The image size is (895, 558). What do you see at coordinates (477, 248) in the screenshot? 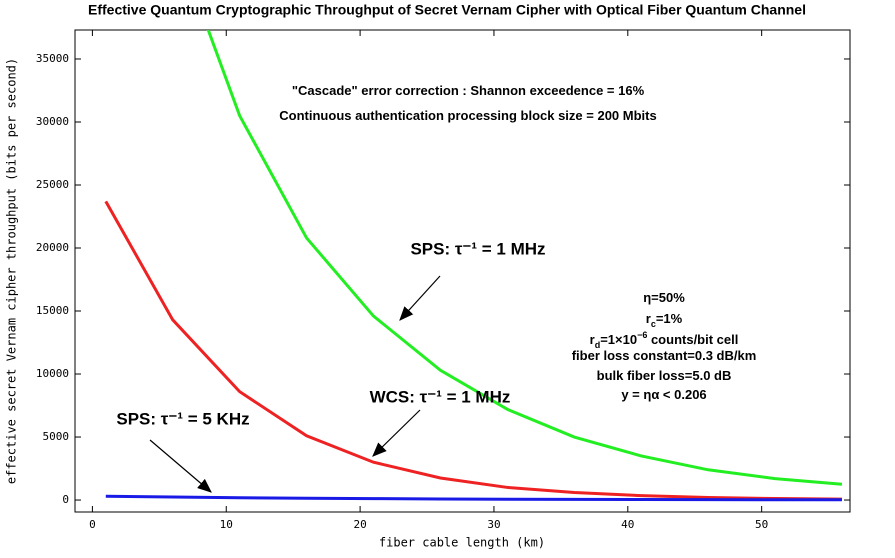
I see `series-label: SPS: τ⁻¹ = 1 MHz` at bounding box center [477, 248].